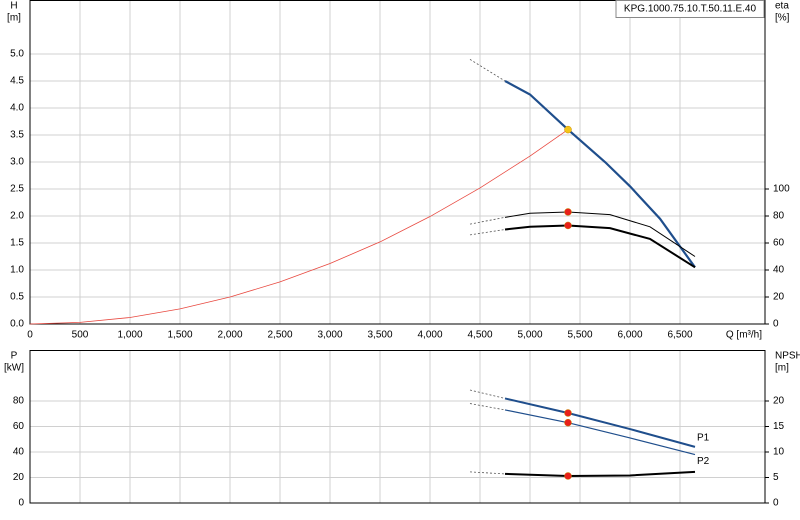 This screenshot has width=800, height=520. What do you see at coordinates (19, 452) in the screenshot?
I see `y-tick-label: 40` at bounding box center [19, 452].